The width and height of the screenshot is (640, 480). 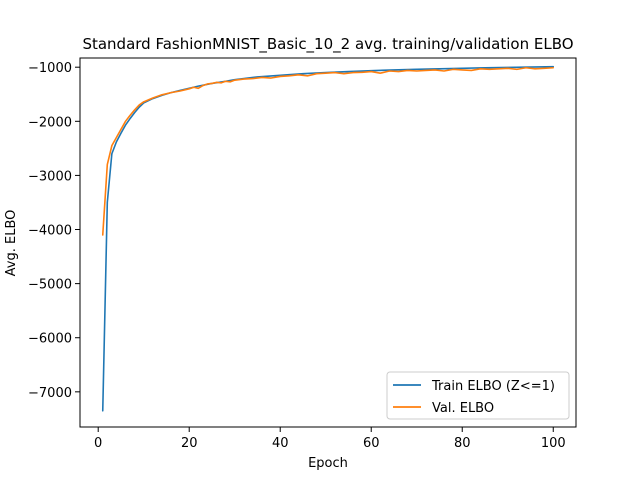 What do you see at coordinates (328, 463) in the screenshot?
I see `x-axis-label: Epoch` at bounding box center [328, 463].